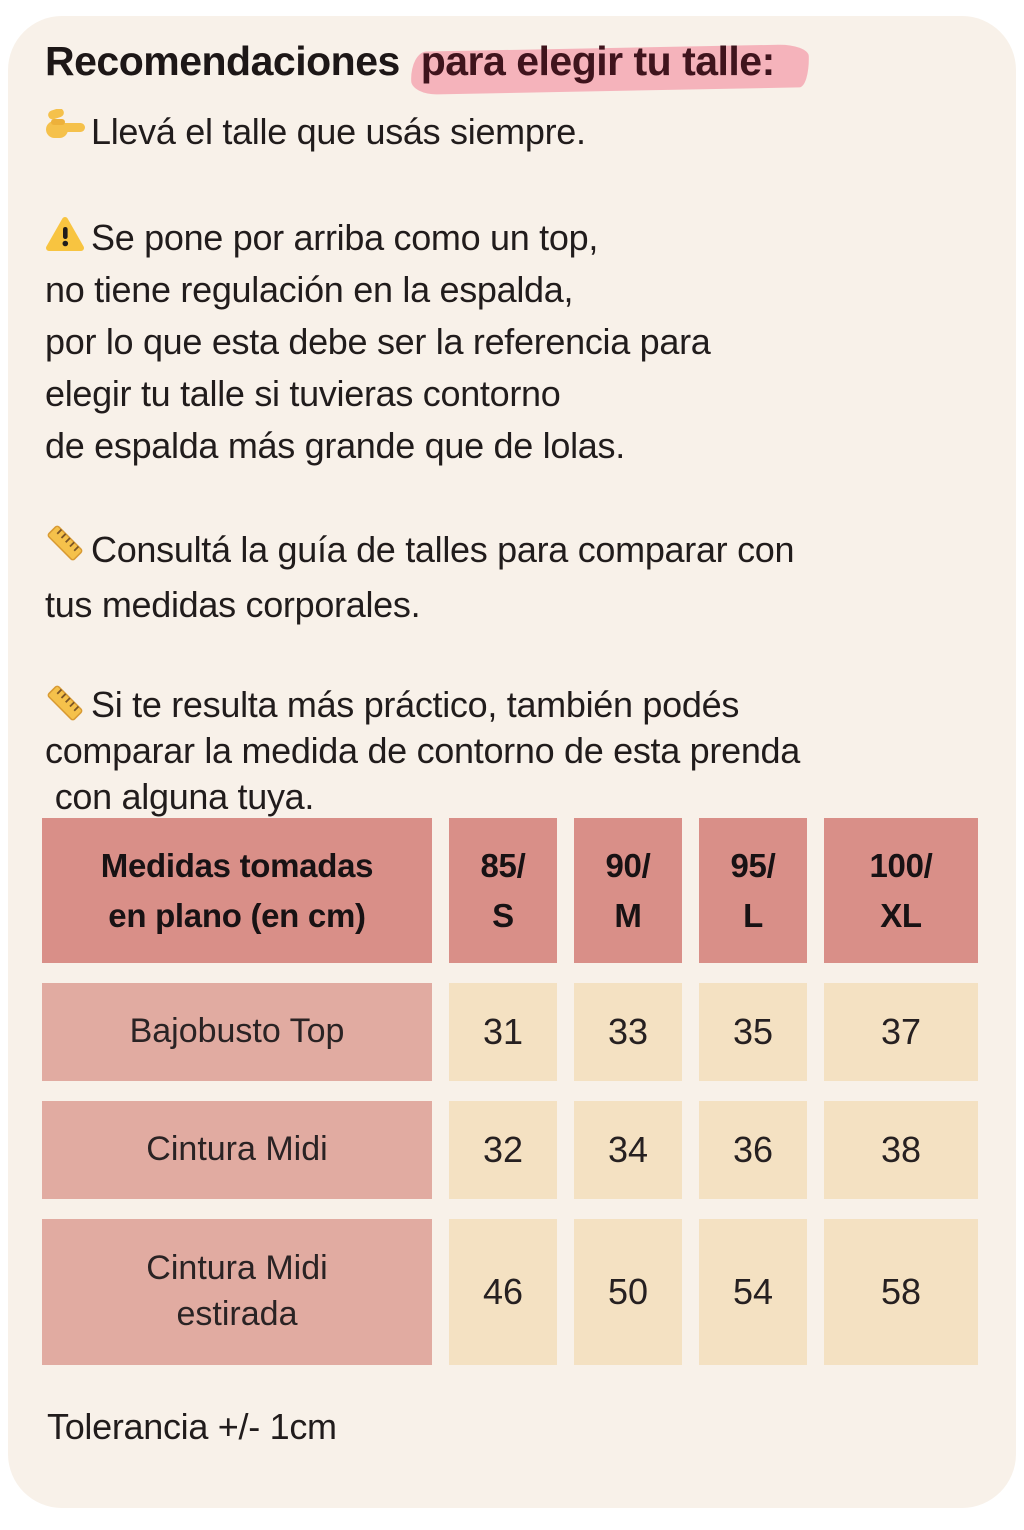 The height and width of the screenshot is (1530, 1024). Describe the element at coordinates (345, 237) in the screenshot. I see `tip-text-line: Se pone por arriba como un top,` at that location.